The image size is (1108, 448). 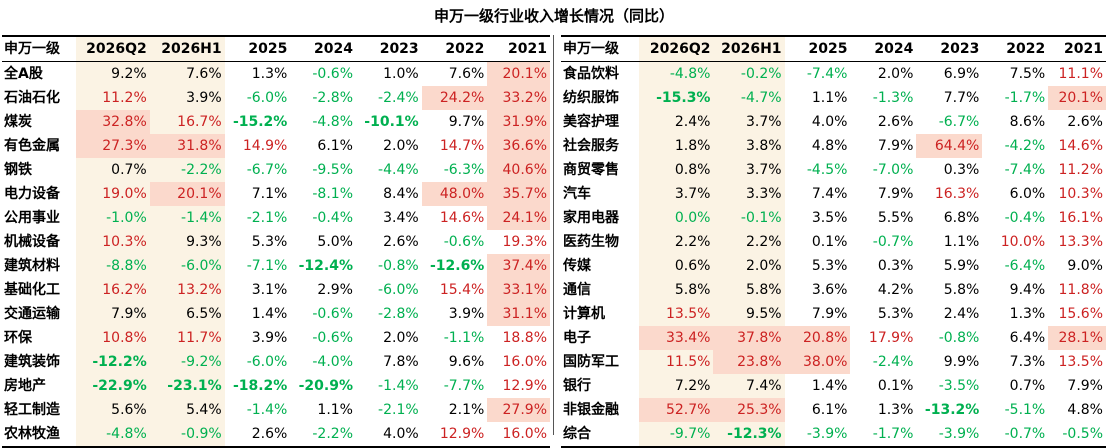 I want to click on growth-value-cell: 0.3%, so click(x=961, y=170).